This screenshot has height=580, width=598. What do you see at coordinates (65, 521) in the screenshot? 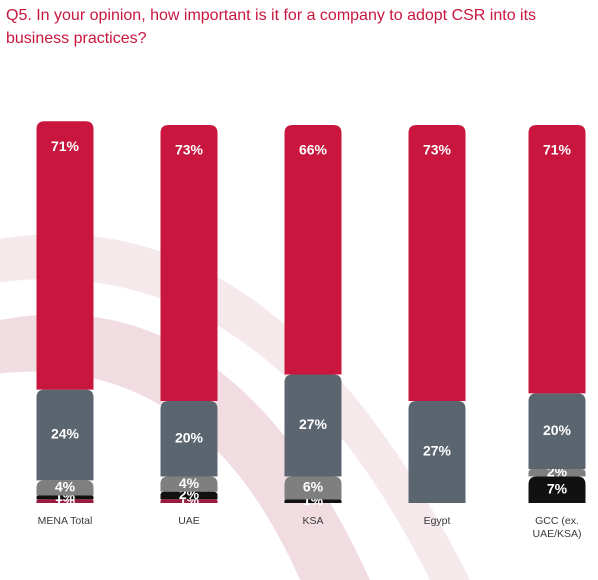
I see `category-label: MENA Total` at bounding box center [65, 521].